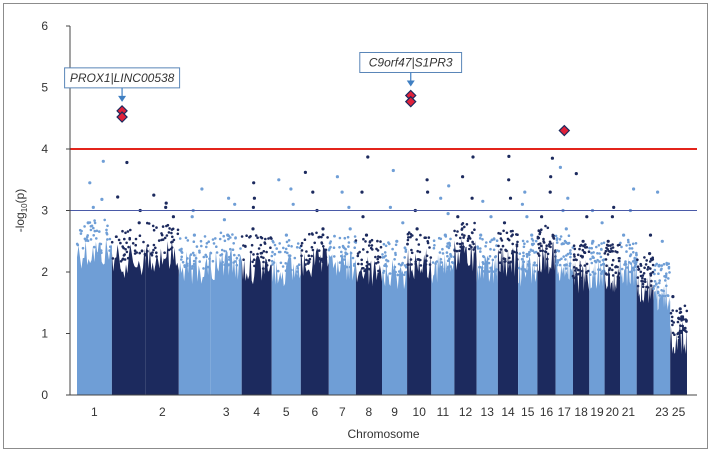 This screenshot has height=454, width=713. Describe the element at coordinates (24, 207) in the screenshot. I see `y-axis-title-subscript: 10` at that location.